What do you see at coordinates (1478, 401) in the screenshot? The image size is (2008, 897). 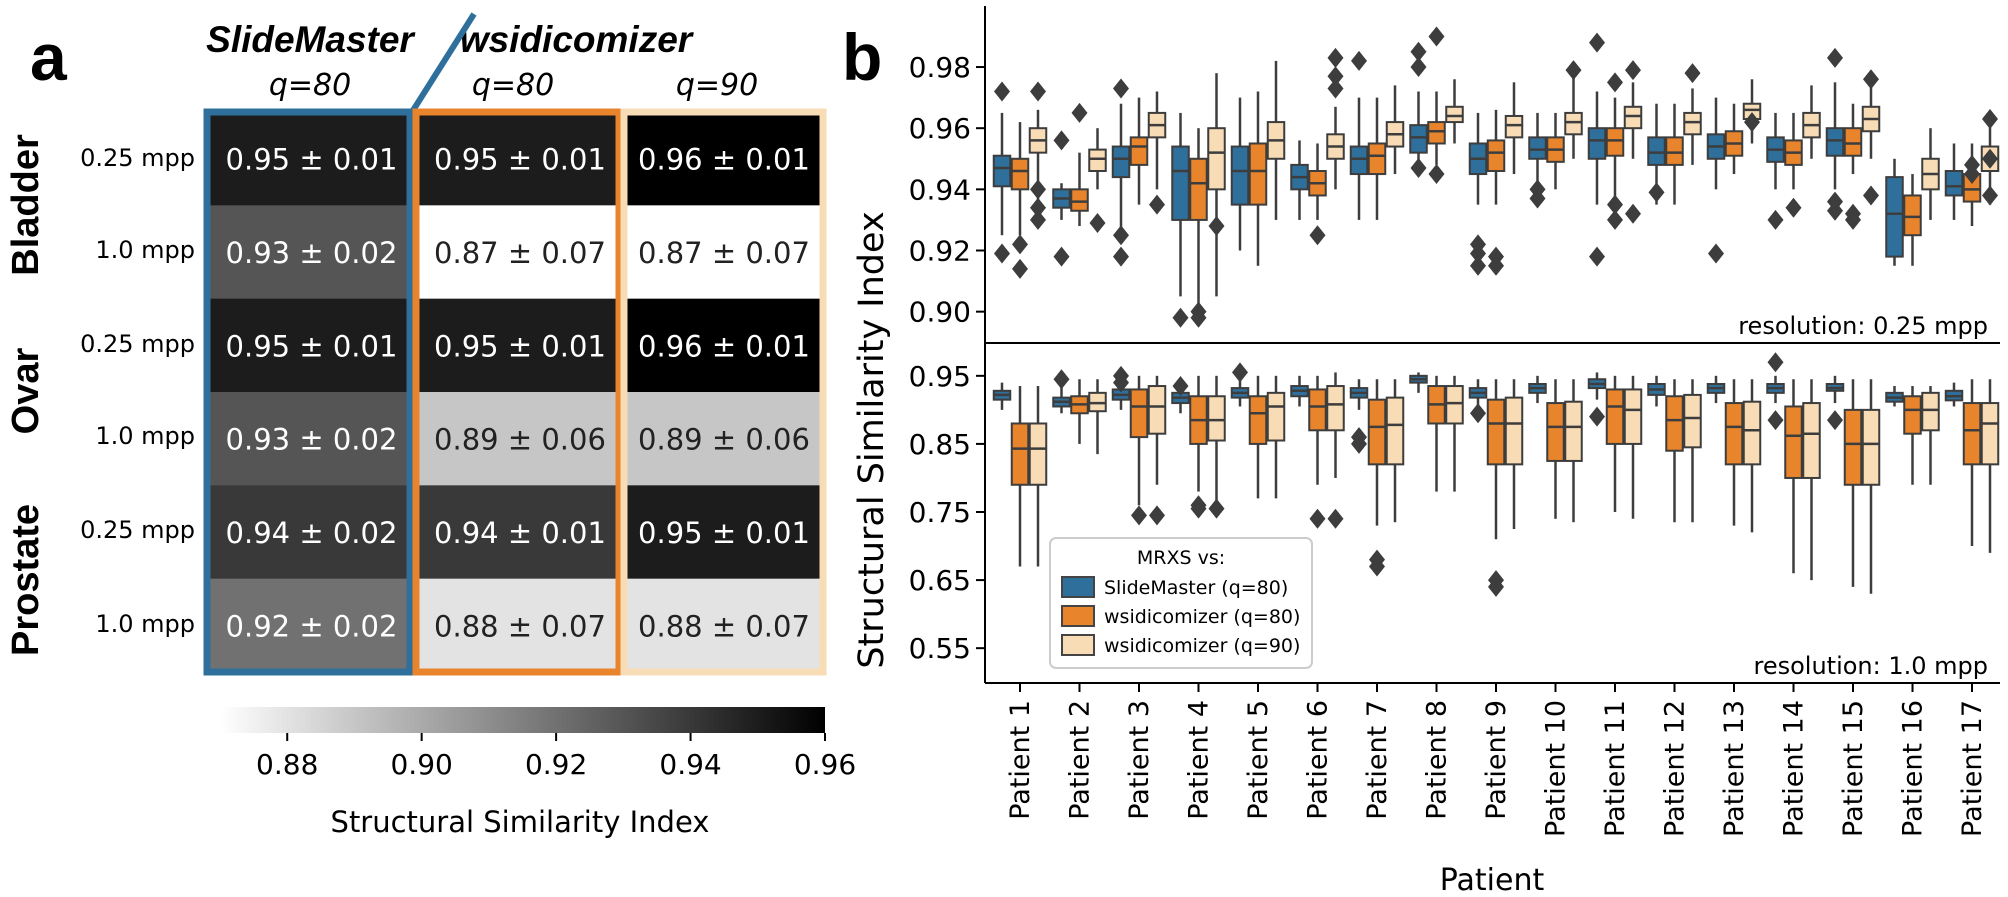 I see `box-1-s0-p9` at bounding box center [1478, 401].